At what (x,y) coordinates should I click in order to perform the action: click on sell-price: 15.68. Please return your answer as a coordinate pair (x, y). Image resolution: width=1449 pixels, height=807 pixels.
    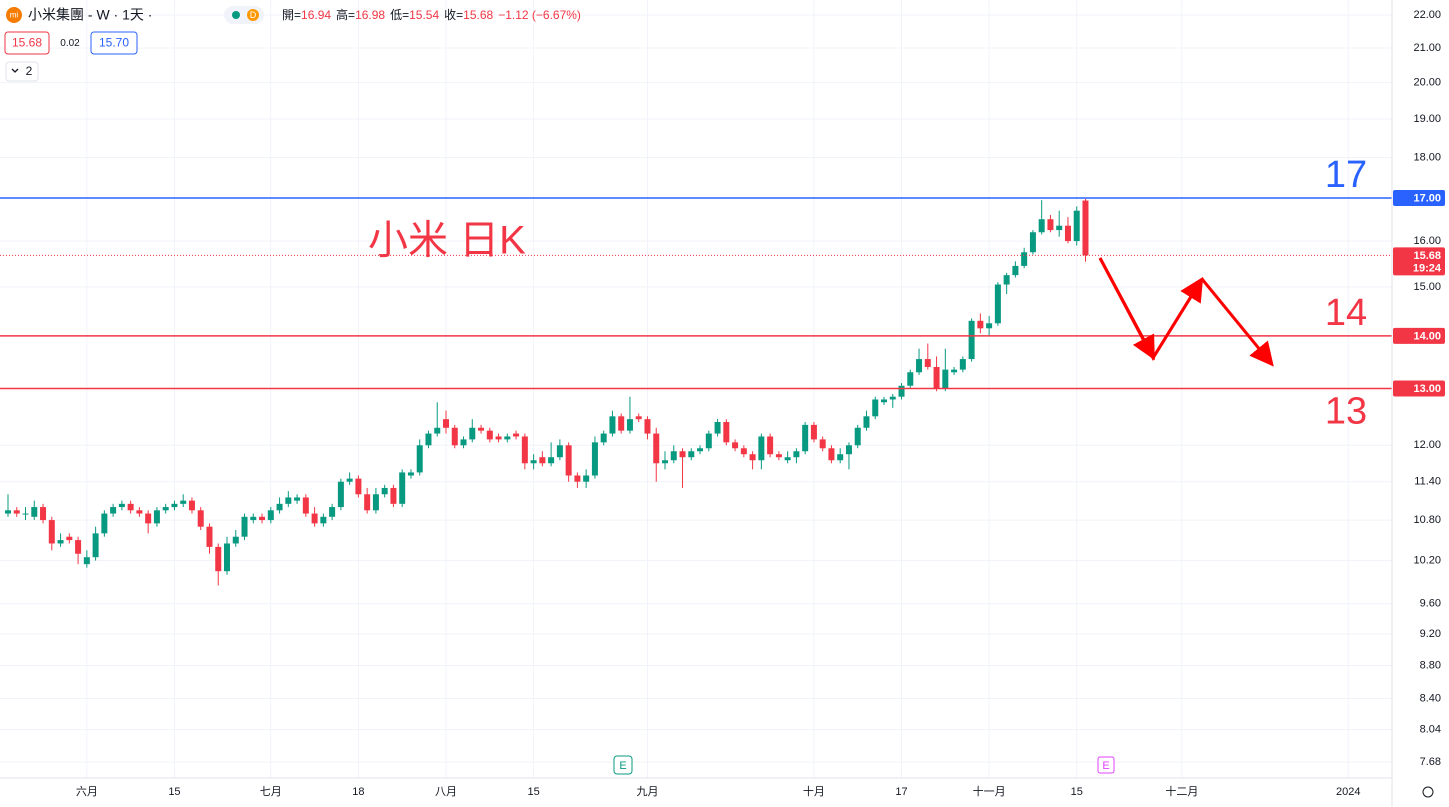
    Looking at the image, I should click on (27, 43).